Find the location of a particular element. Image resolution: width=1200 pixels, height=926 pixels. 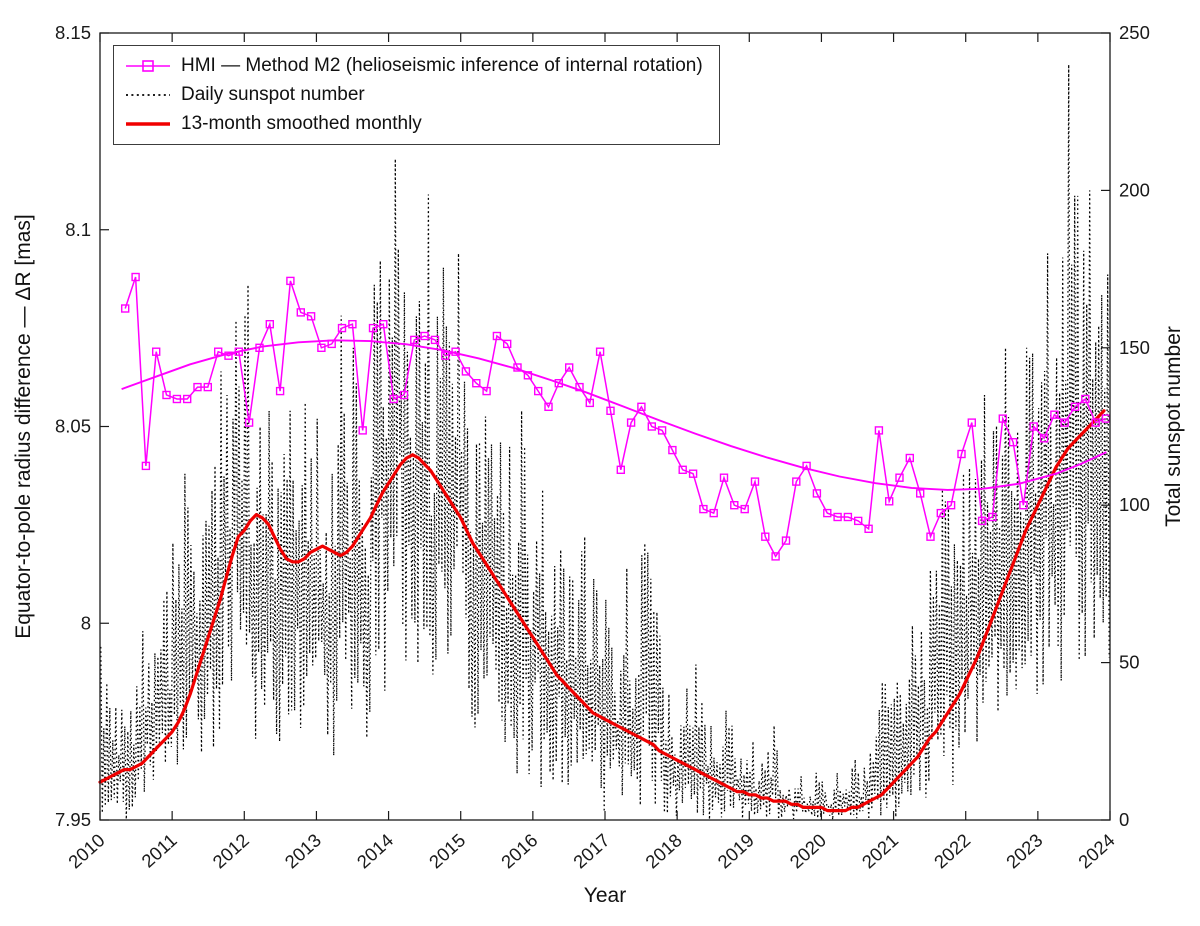

legend-entry-daily-sunspot: Daily sunspot number is located at coordinates (413, 95).